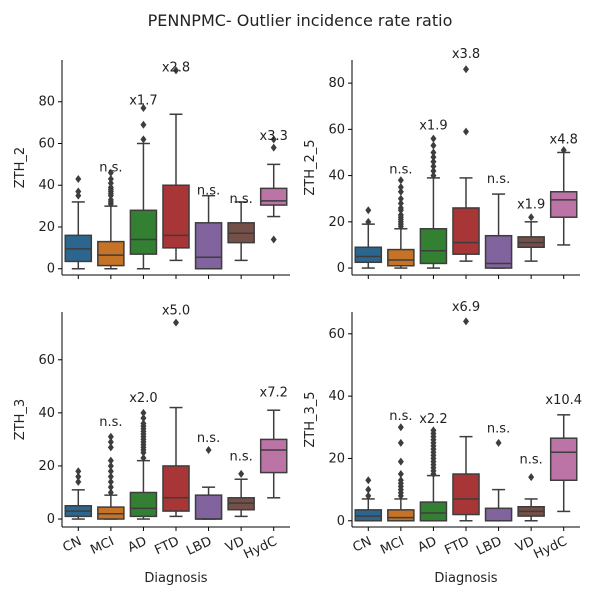 Image resolution: width=600 pixels, height=600 pixels. Describe the element at coordinates (310, 167) in the screenshot. I see `y-axis-label: ZTH_2_5` at that location.